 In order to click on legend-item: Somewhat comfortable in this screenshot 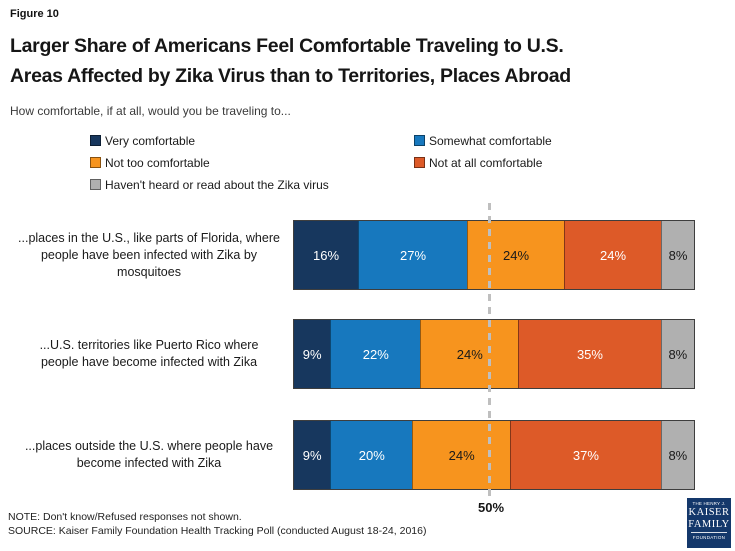, I will do `click(544, 140)`.